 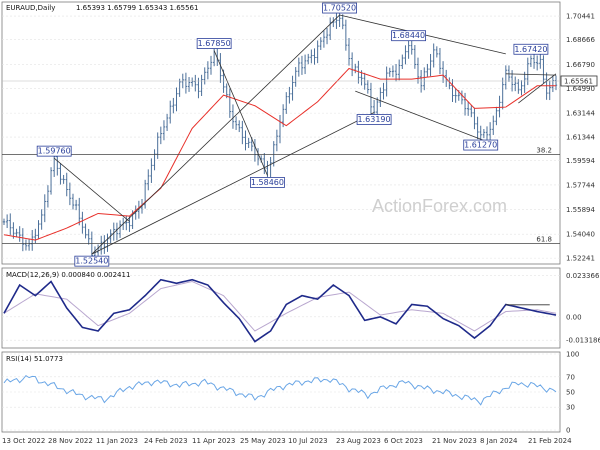 I want to click on current-price-label: 1.65561, so click(x=578, y=81).